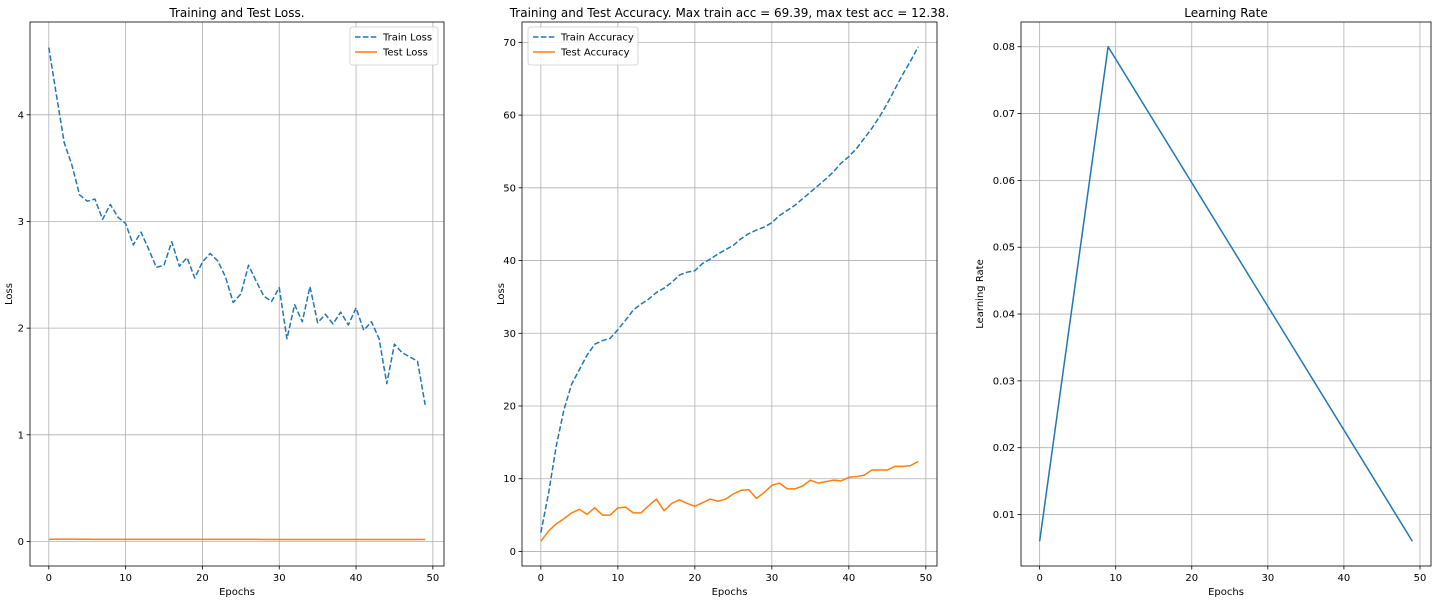 Image resolution: width=1436 pixels, height=604 pixels. Describe the element at coordinates (1004, 448) in the screenshot. I see `y-tick-label: 0.02` at that location.